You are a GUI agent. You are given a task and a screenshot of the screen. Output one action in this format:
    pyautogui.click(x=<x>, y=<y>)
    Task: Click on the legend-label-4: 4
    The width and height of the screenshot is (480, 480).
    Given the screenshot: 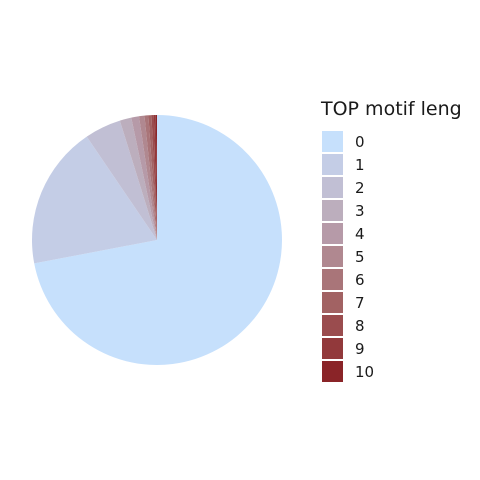 What is the action you would take?
    pyautogui.click(x=360, y=234)
    